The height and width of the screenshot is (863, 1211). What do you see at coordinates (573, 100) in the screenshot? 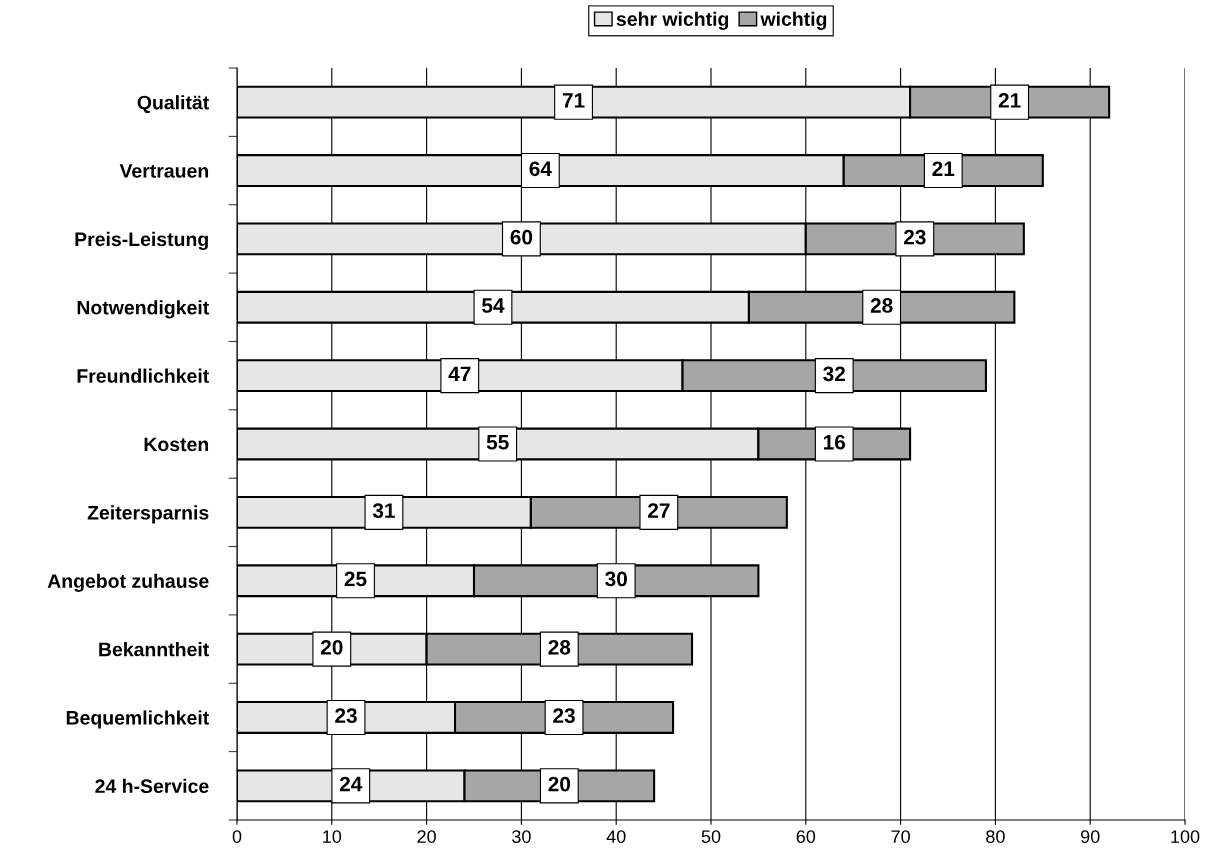
I see `data-label: 71` at bounding box center [573, 100].